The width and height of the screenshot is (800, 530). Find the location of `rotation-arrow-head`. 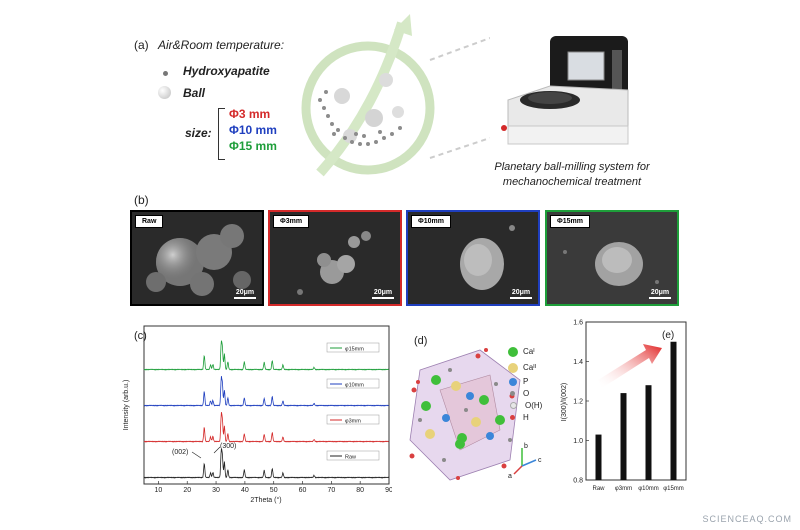

rotation-arrow-head is located at coordinates (403, 25).